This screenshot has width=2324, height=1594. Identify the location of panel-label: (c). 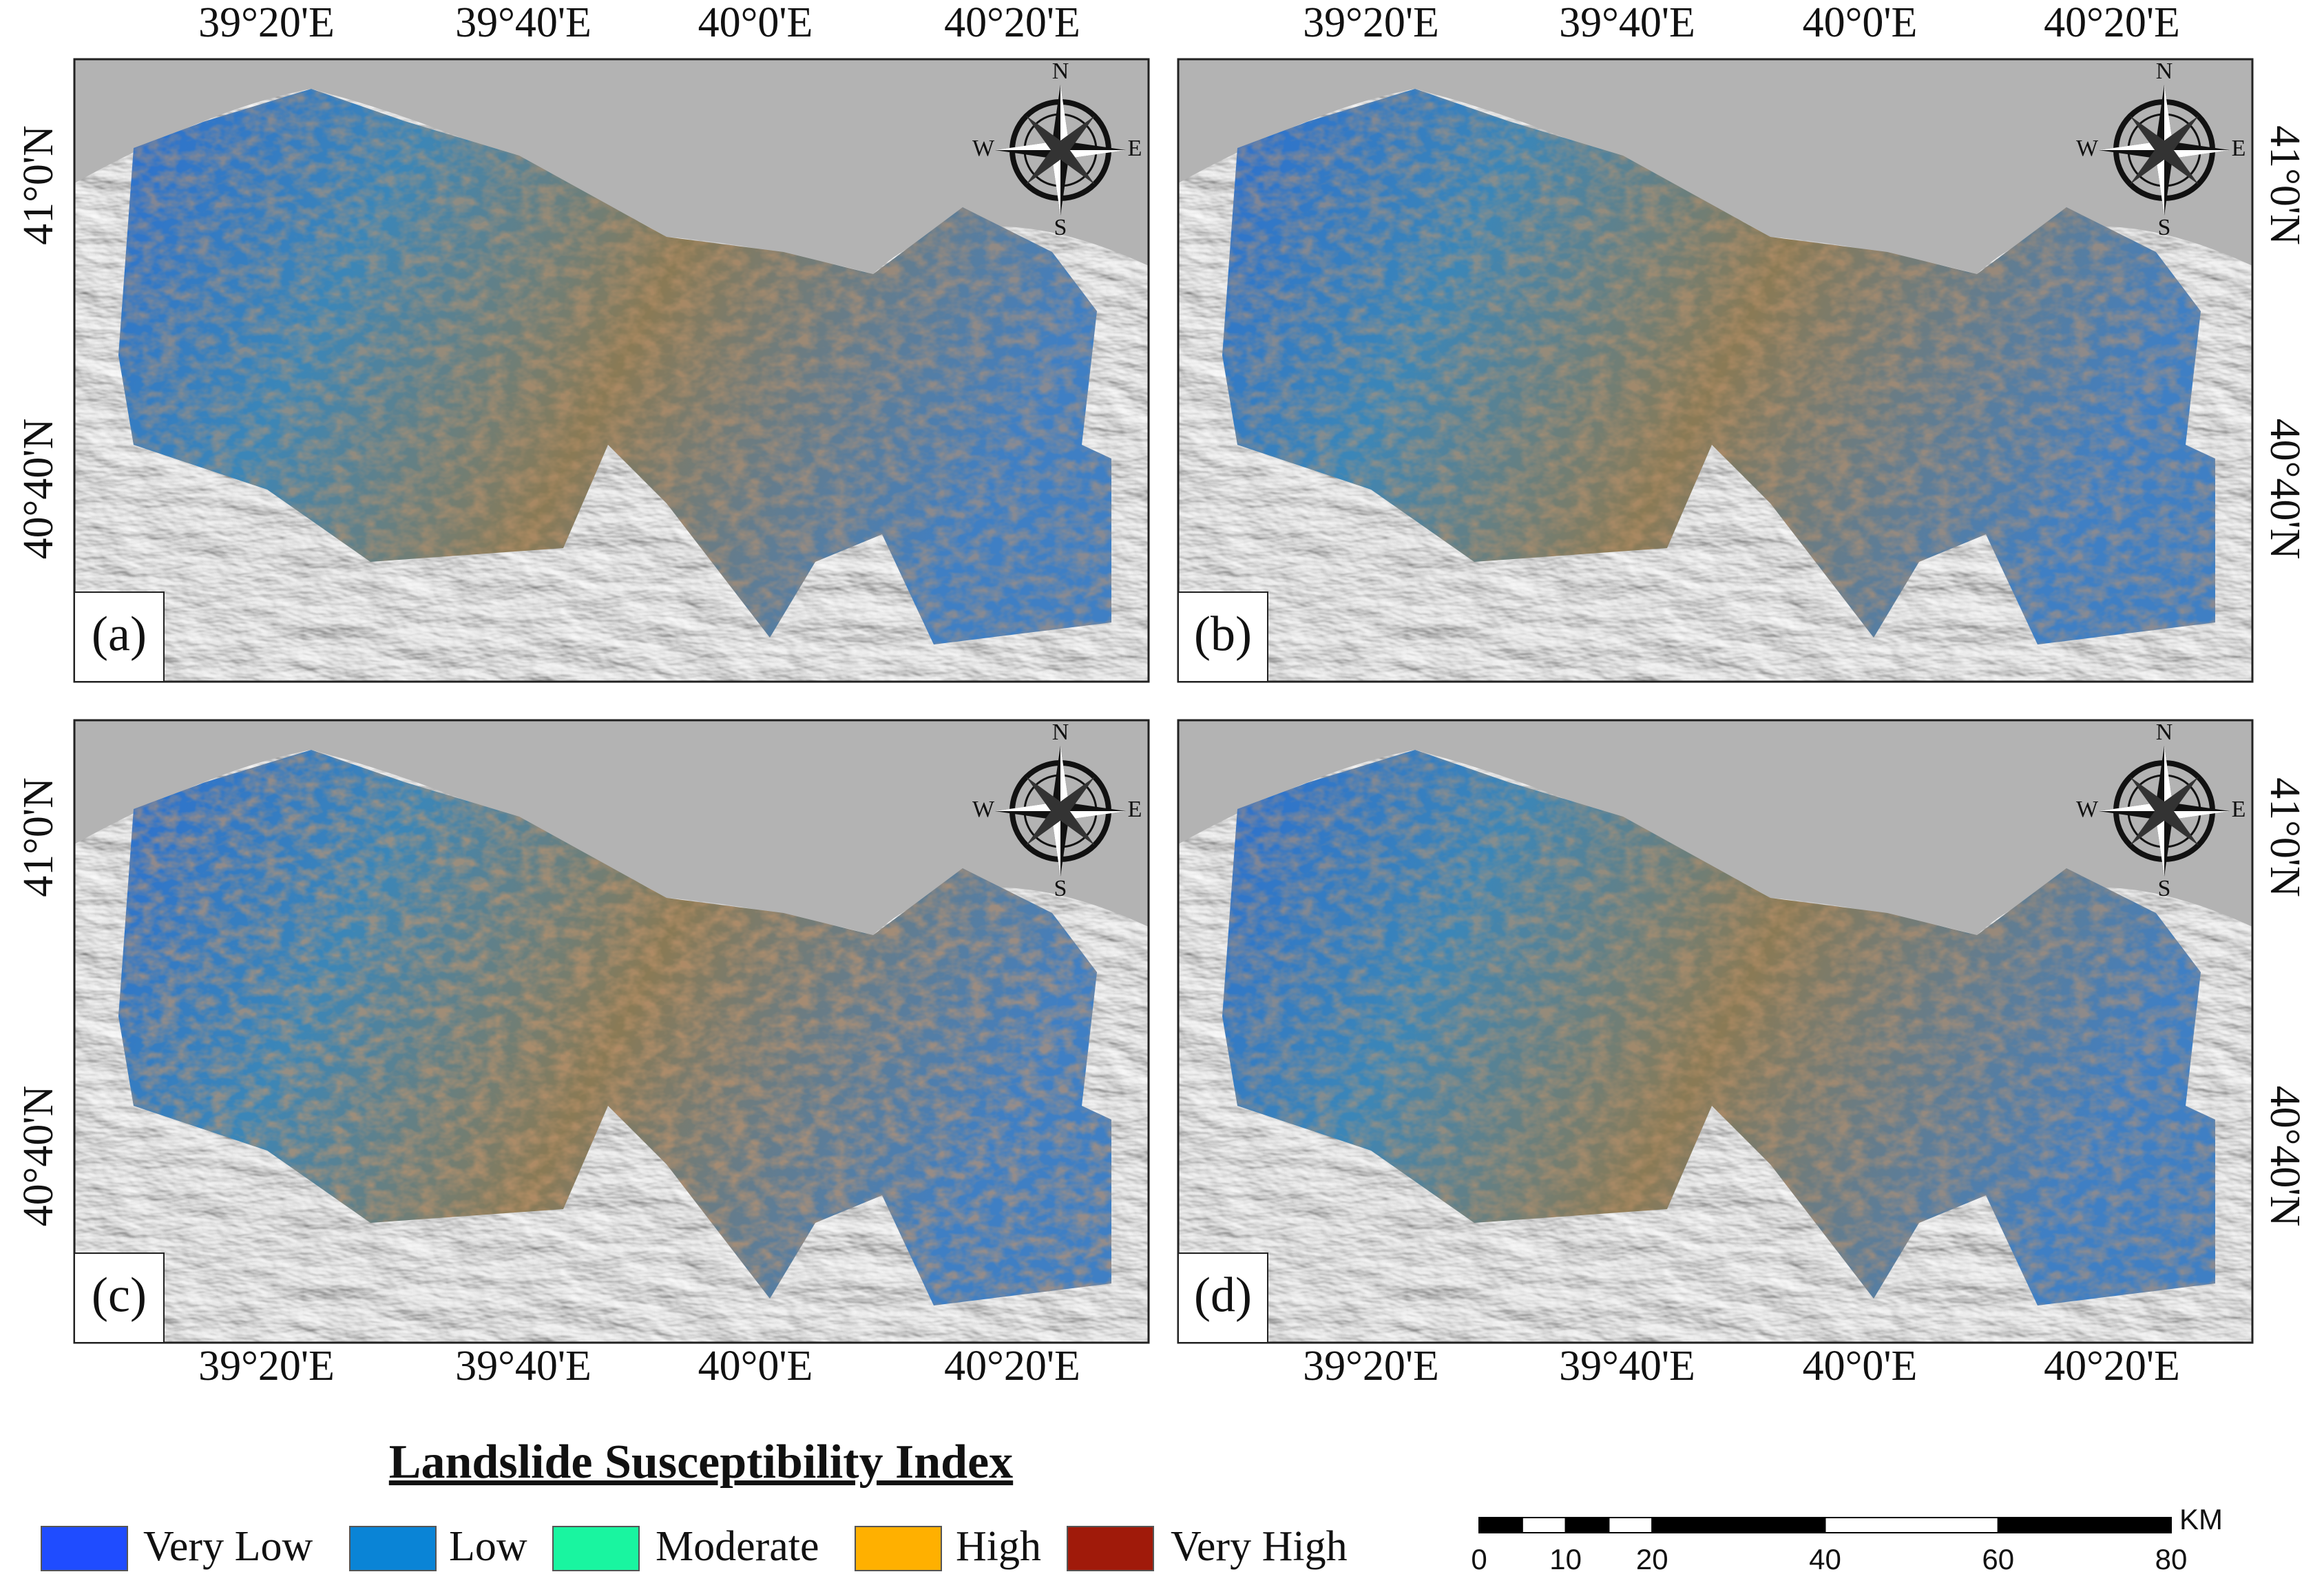
(120, 1295).